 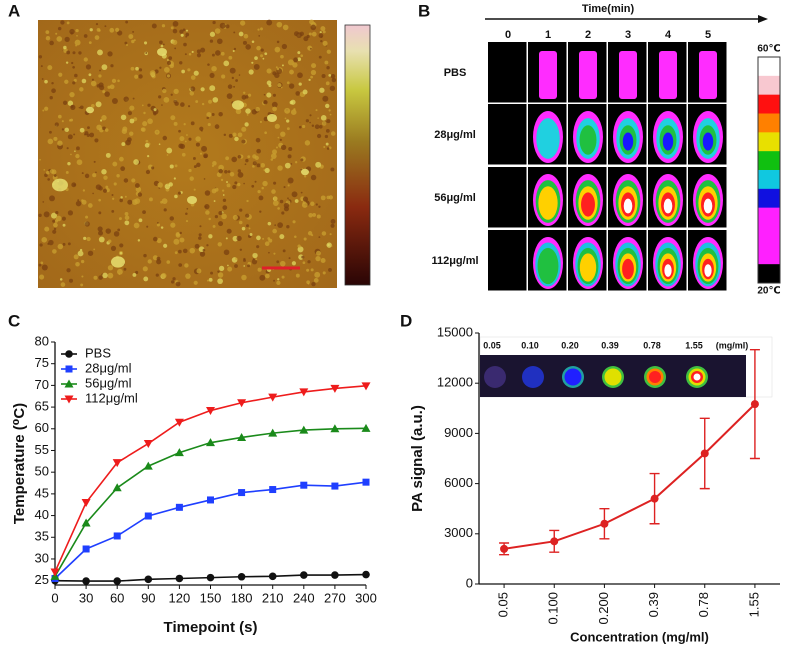 What do you see at coordinates (69, 399) in the screenshot?
I see `legend-marker` at bounding box center [69, 399].